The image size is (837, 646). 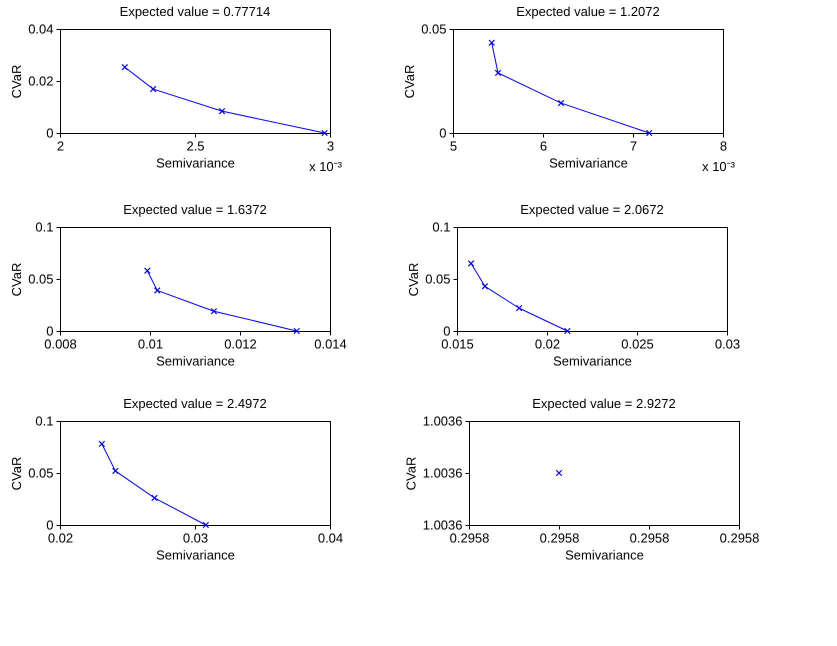 I want to click on x-tick-label: 6, so click(x=544, y=146).